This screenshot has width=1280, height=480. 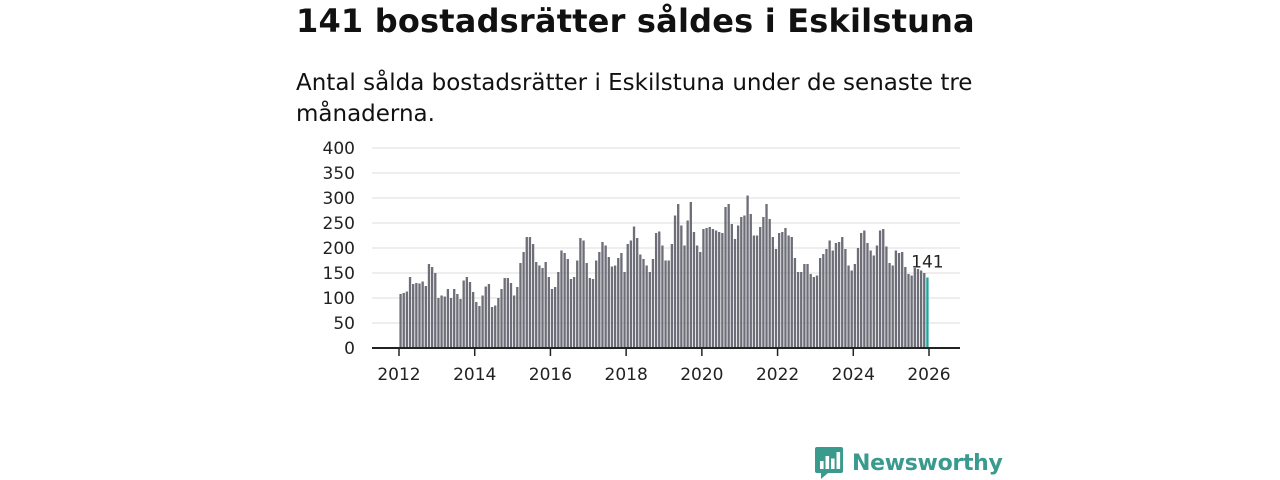 I want to click on y-tick-label-250: 250, so click(x=339, y=224).